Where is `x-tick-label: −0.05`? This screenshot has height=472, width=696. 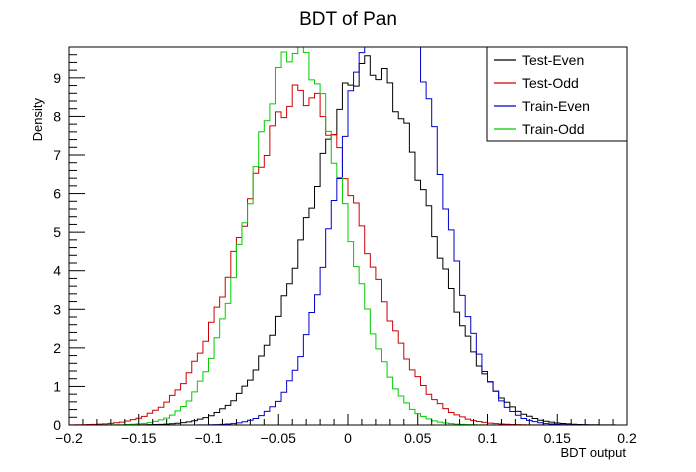 x-tick-label: −0.05 is located at coordinates (279, 438).